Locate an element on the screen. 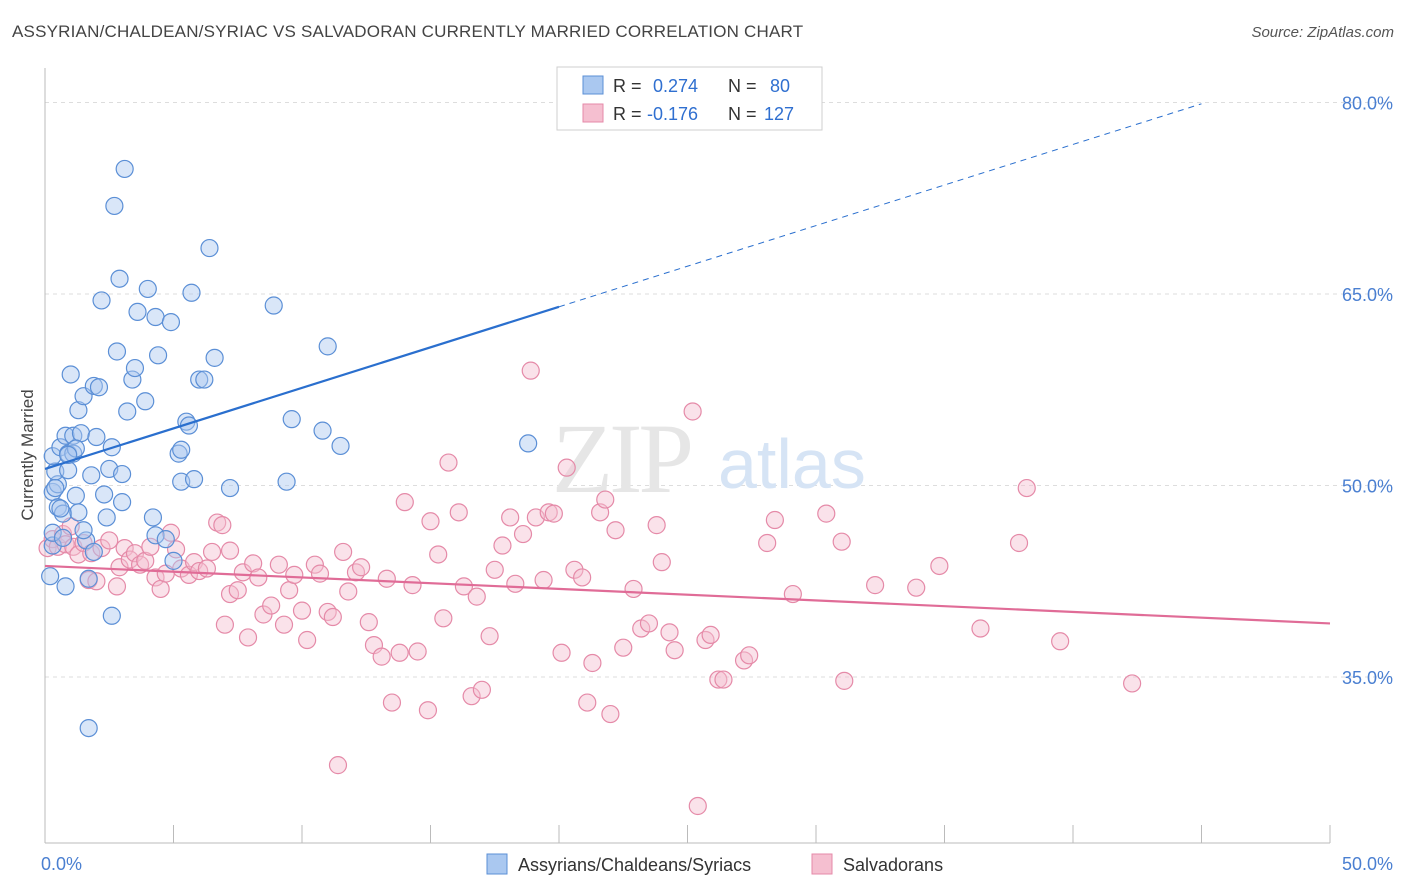 The width and height of the screenshot is (1406, 892). legend-n-label-2: N = is located at coordinates (742, 114).